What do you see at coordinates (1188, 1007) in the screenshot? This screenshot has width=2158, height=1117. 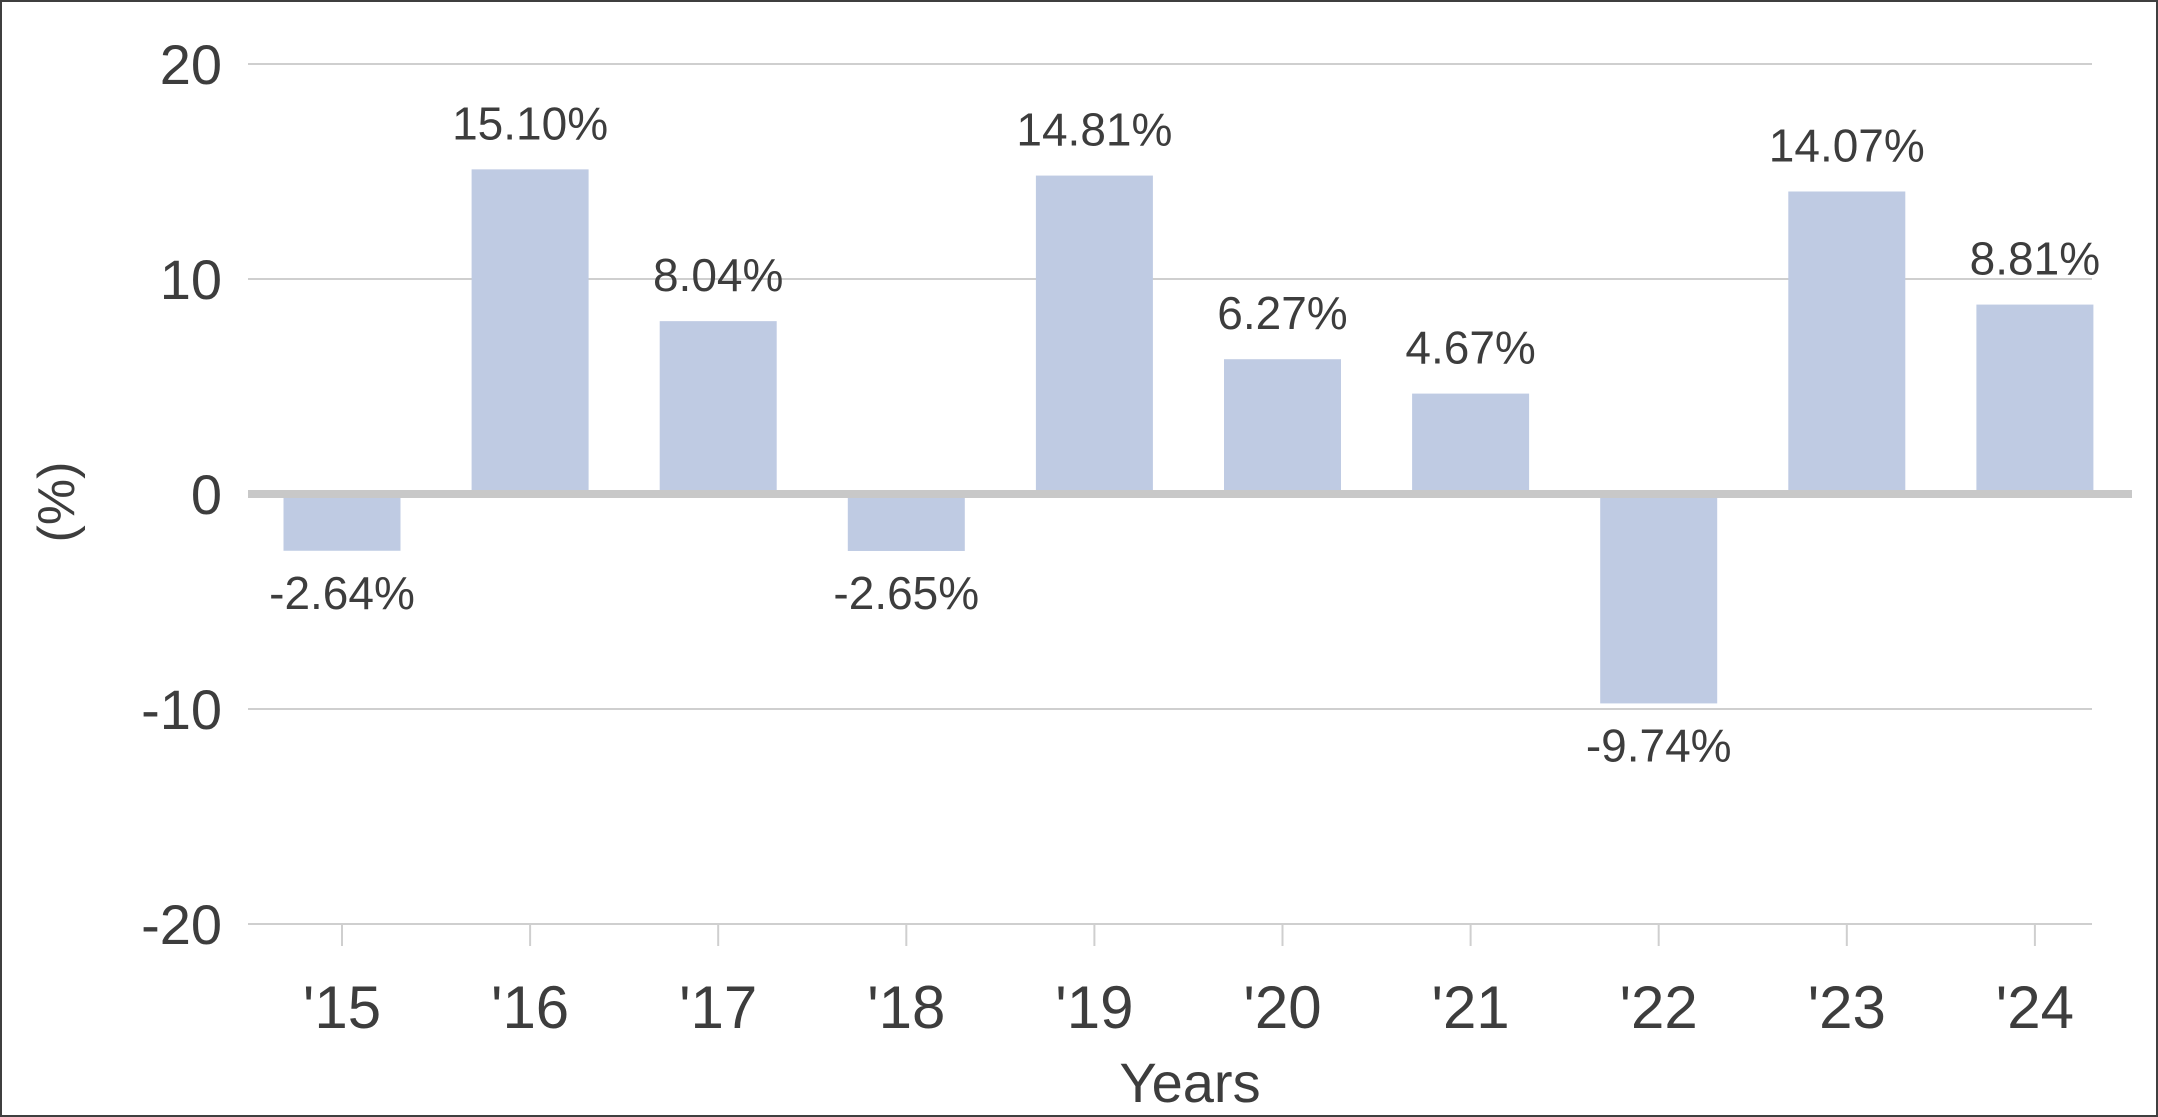 I see `x-axis-tick-labels: '15 '16 '17 '18 '19 '20 '21 '22 '23 '24` at bounding box center [1188, 1007].